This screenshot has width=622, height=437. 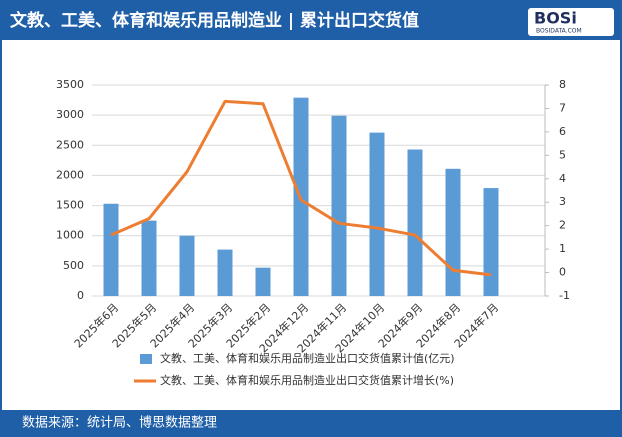 What do you see at coordinates (70, 205) in the screenshot?
I see `y-tick-label: 1500` at bounding box center [70, 205].